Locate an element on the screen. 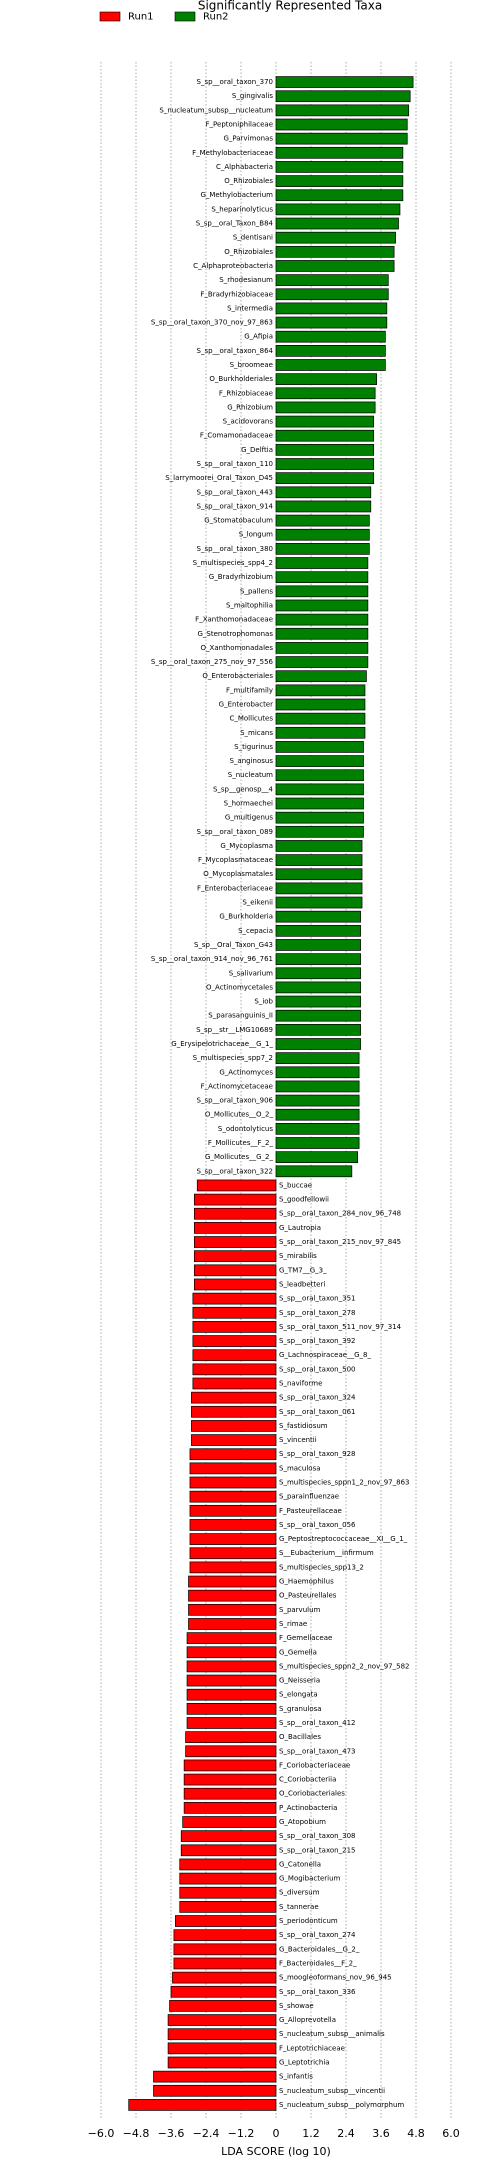  category-label: F_Rhizobiaceae is located at coordinates (246, 393).